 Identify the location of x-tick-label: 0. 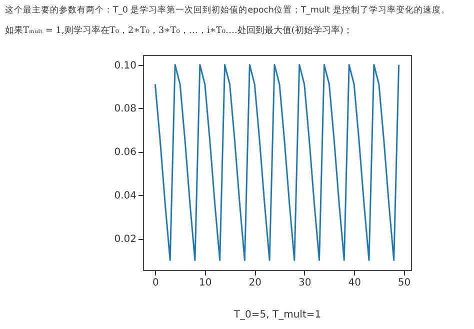
(155, 283).